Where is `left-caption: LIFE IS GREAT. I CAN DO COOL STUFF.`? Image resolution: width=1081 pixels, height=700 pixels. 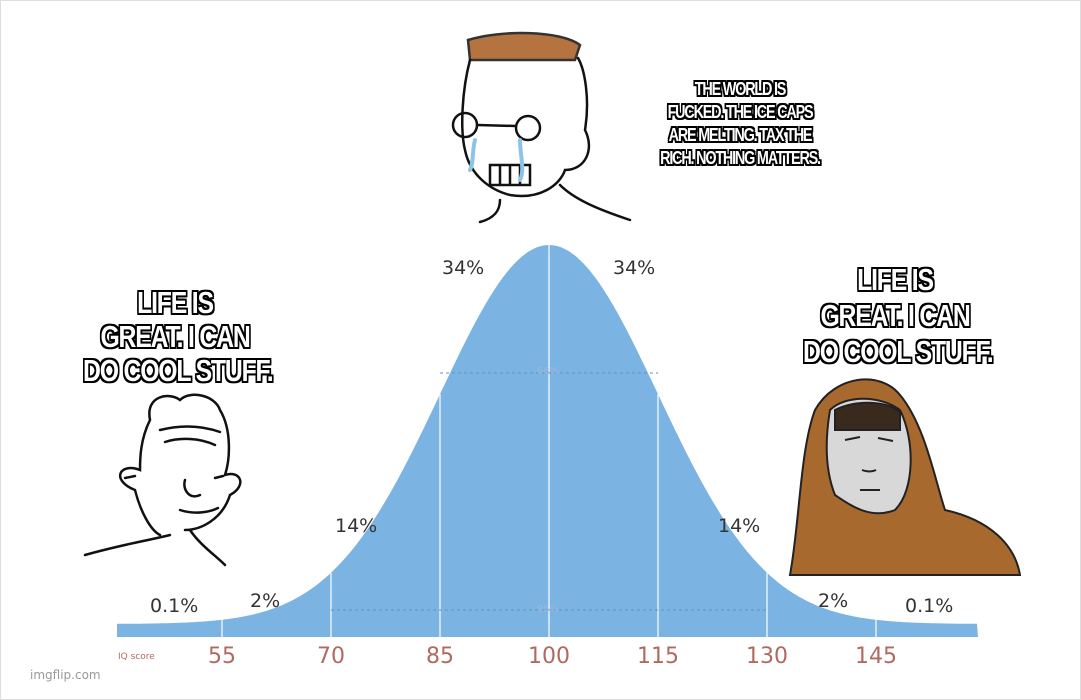
left-caption: LIFE IS GREAT. I CAN DO COOL STUFF. is located at coordinates (178, 336).